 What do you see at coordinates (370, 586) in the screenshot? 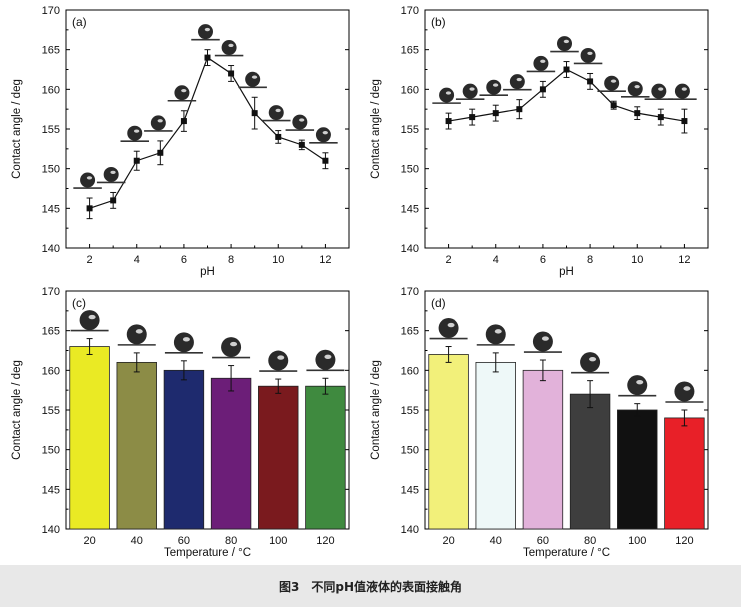
I see `caption-bar: 图3 不同pH值液体的表面接触角` at bounding box center [370, 586].